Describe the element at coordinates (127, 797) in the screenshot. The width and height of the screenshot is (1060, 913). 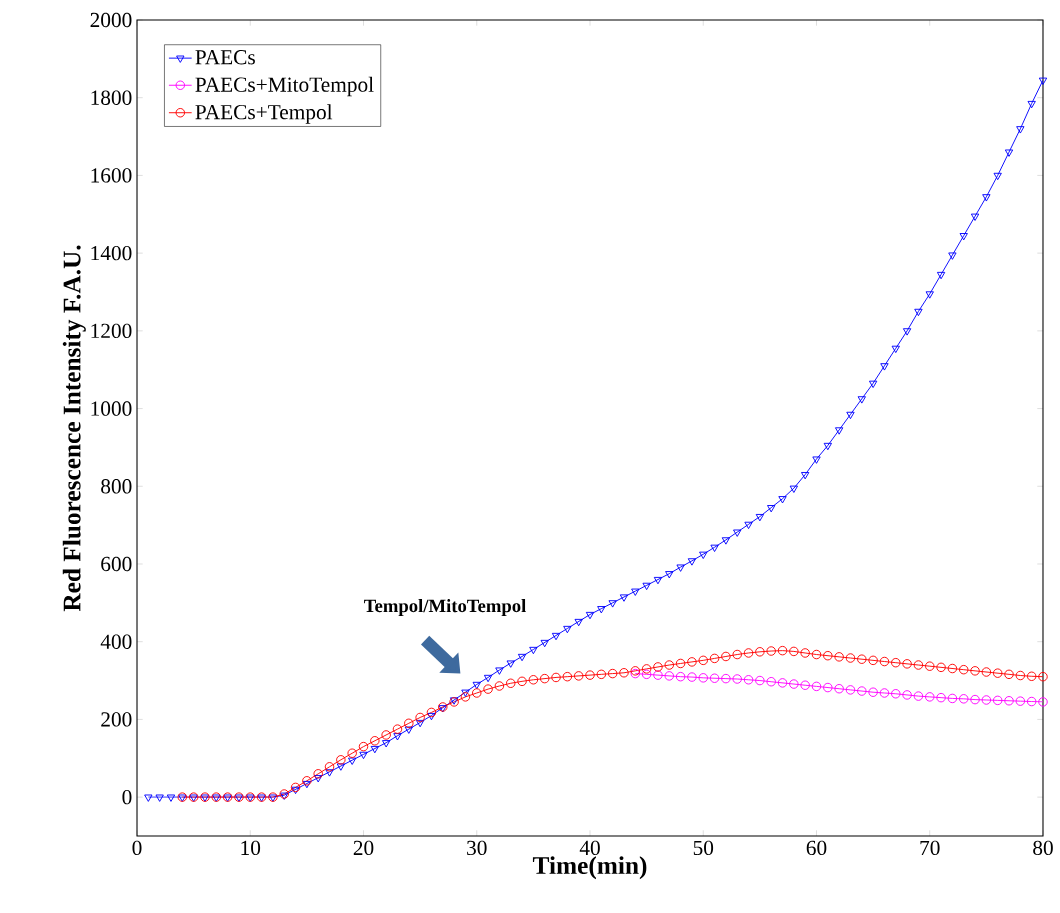
I see `y-tick-label: 0` at that location.